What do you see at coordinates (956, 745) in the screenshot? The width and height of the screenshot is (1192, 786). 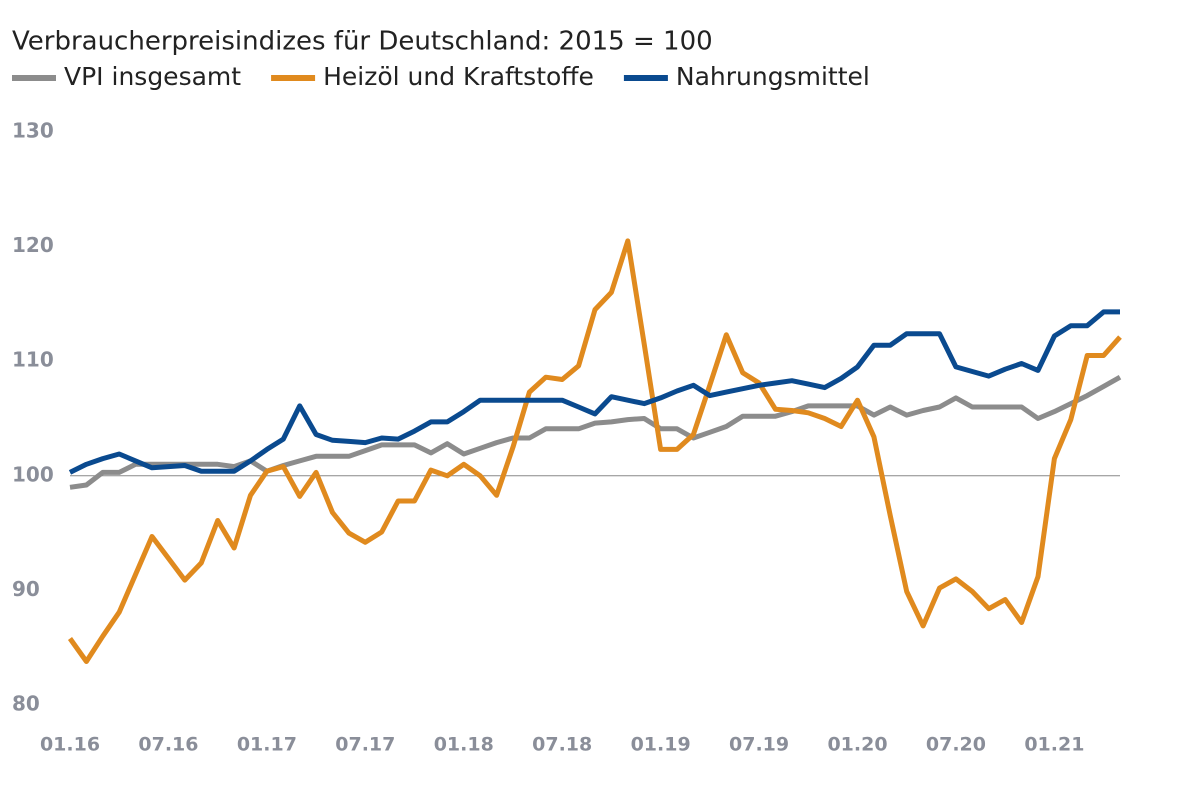 I see `x-tick-label: 07.20` at bounding box center [956, 745].